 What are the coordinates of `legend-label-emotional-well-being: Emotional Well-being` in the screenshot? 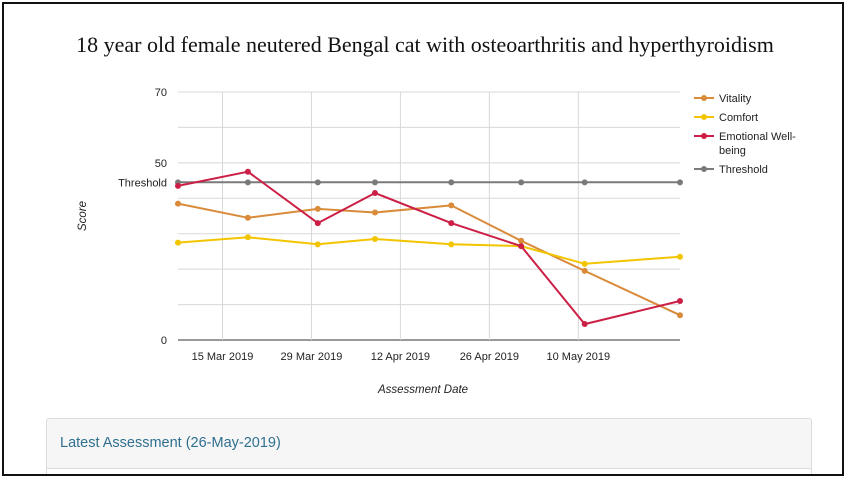 It's located at (757, 144).